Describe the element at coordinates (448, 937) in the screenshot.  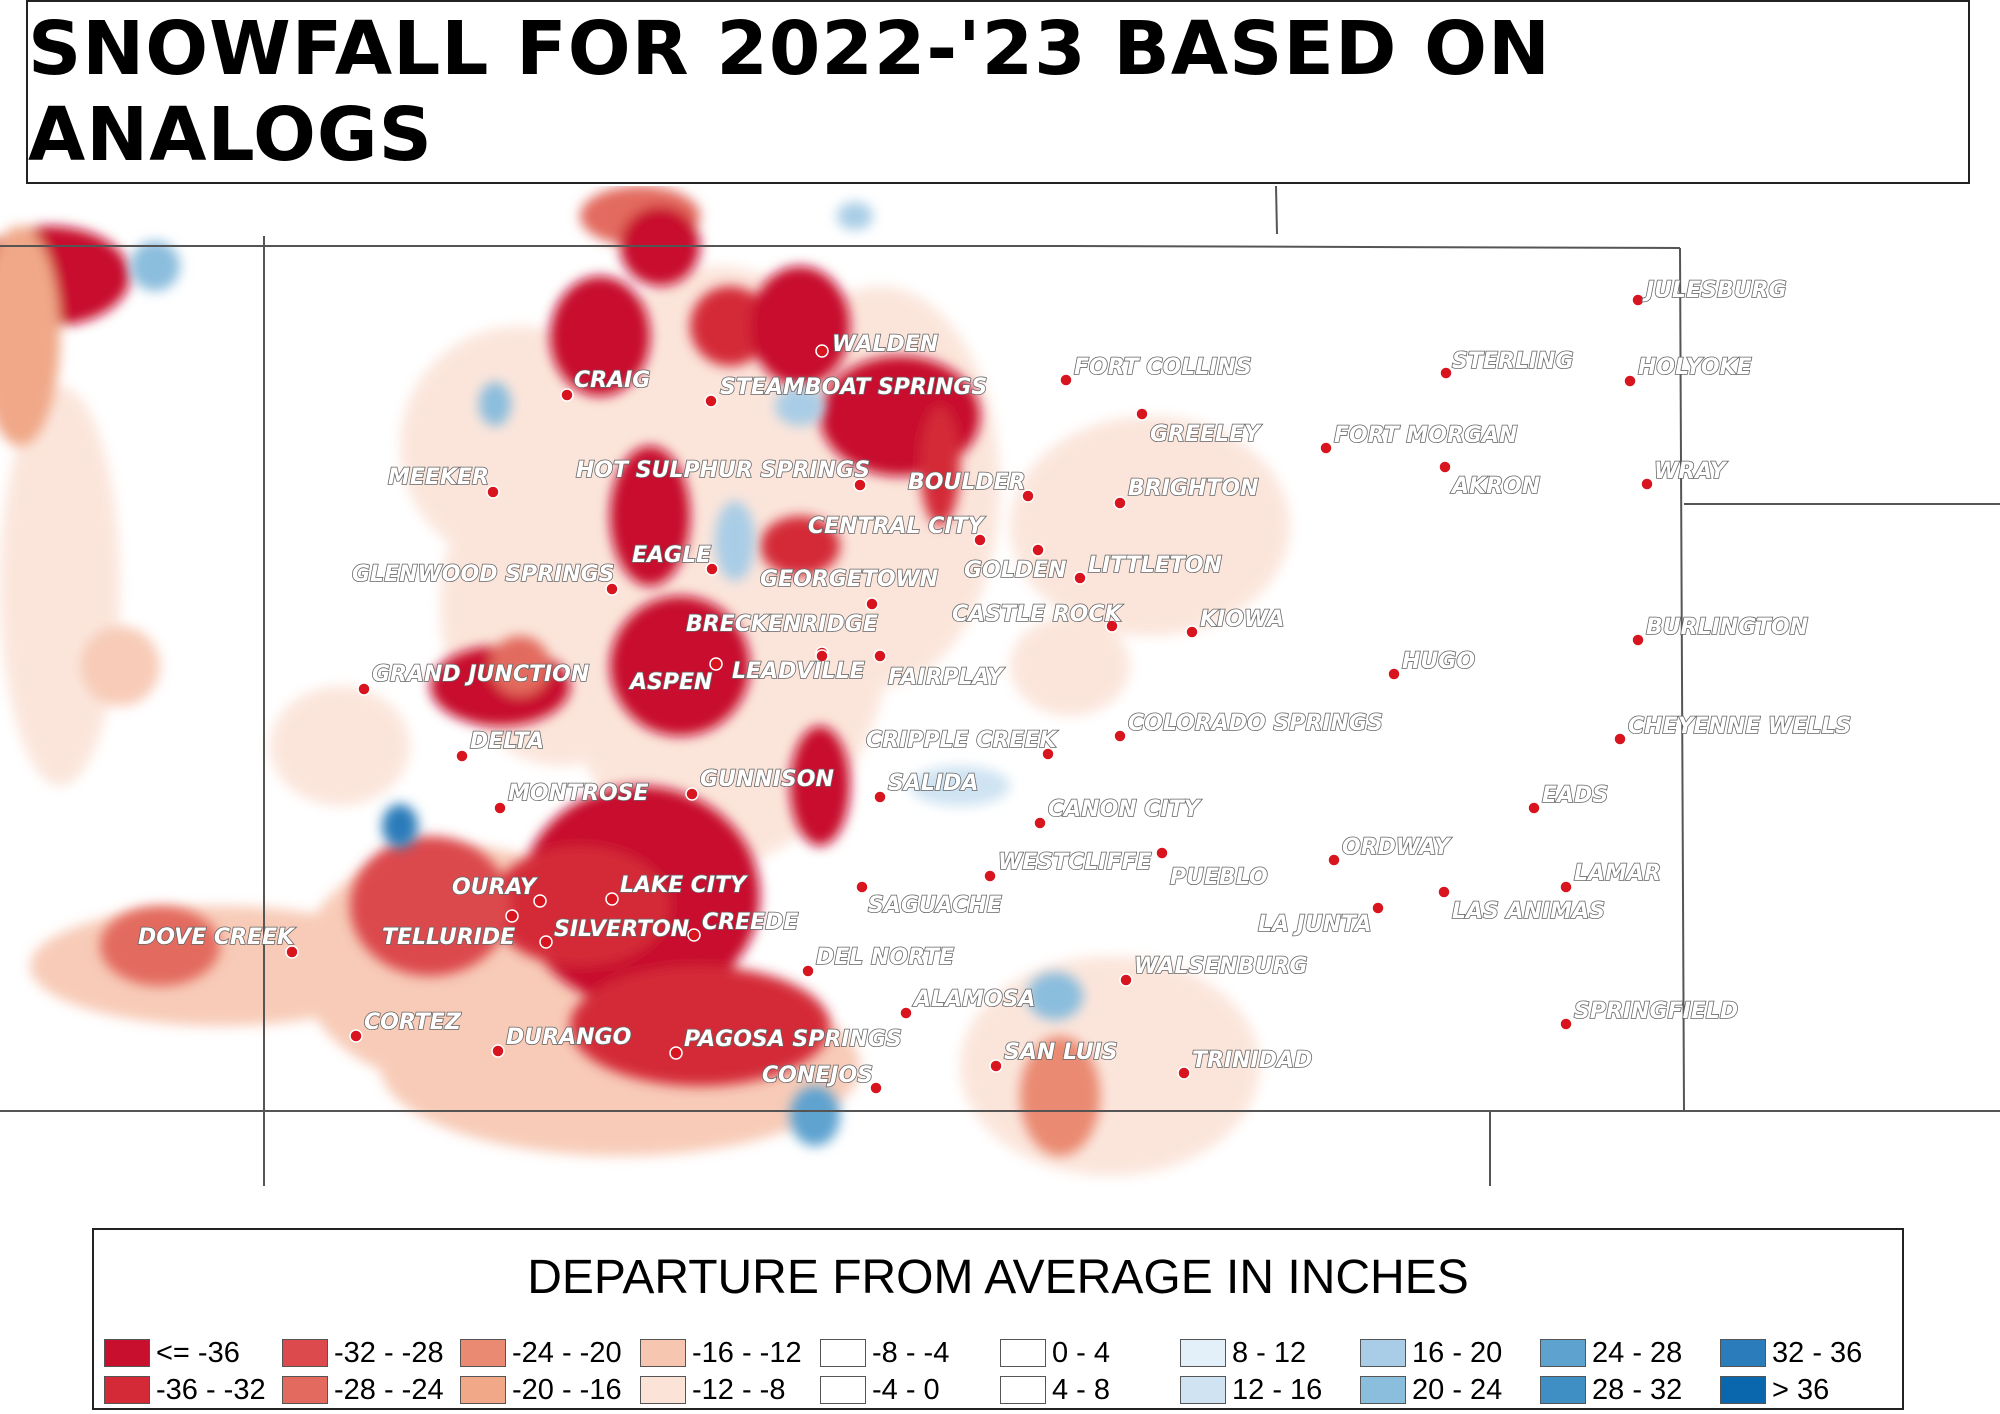
I see `city-label: TELLURIDE` at that location.